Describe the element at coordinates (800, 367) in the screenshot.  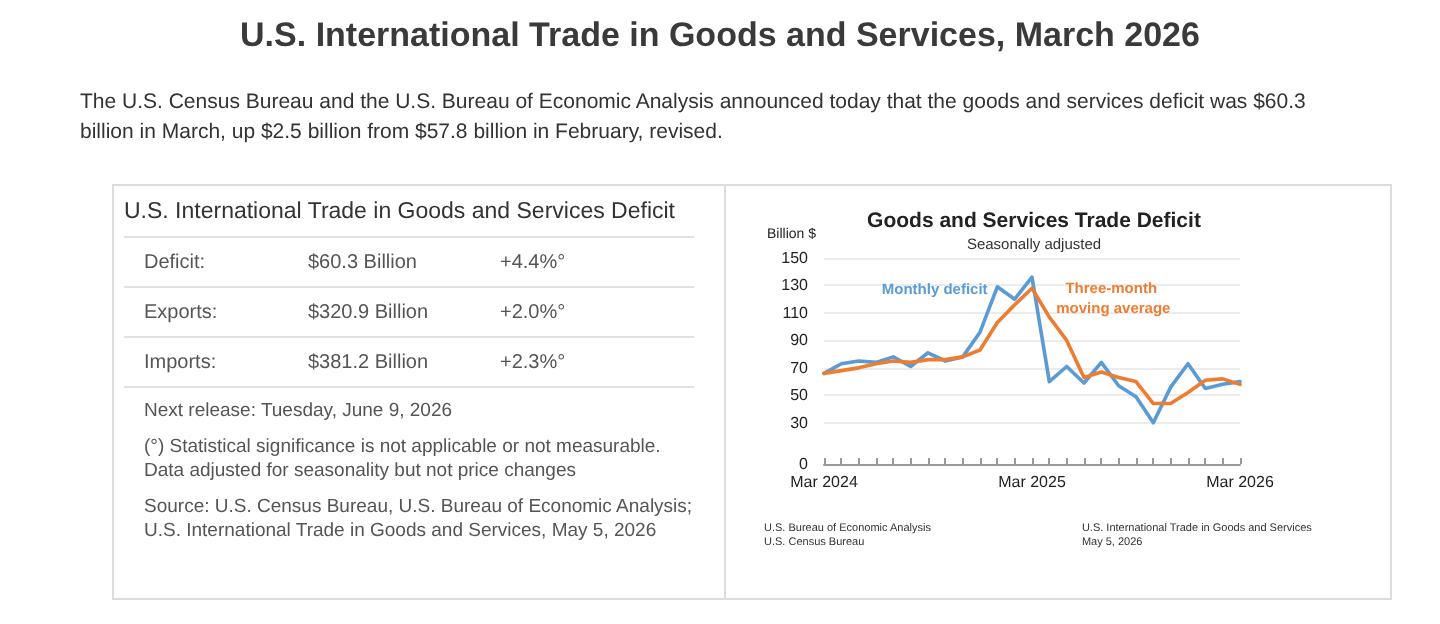
I see `y-tick-label: 70` at that location.